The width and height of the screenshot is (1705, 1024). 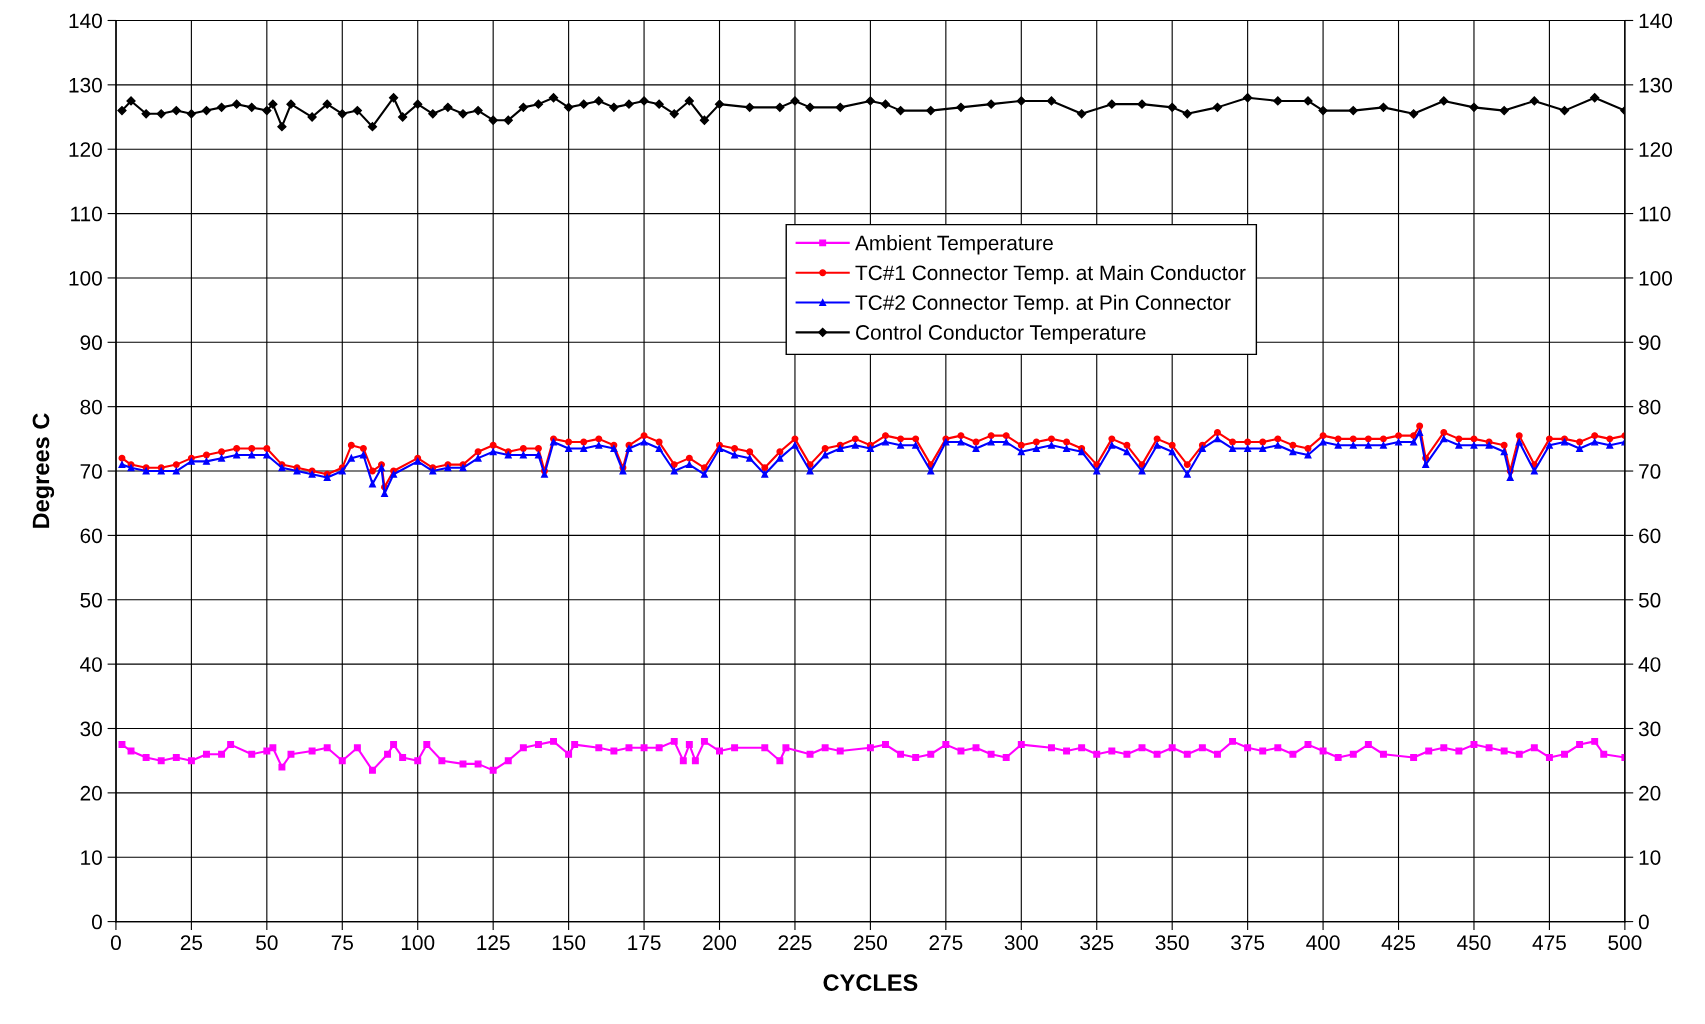 What do you see at coordinates (1649, 664) in the screenshot?
I see `y2-tick-label: 40` at bounding box center [1649, 664].